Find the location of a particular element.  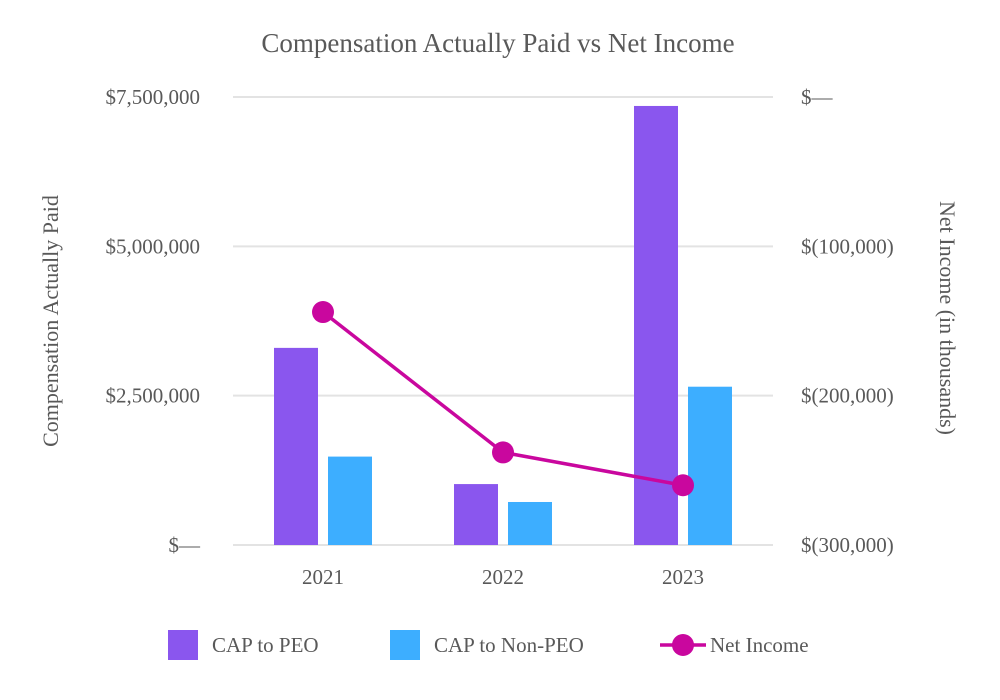

right-tick-label: $— is located at coordinates (817, 97).